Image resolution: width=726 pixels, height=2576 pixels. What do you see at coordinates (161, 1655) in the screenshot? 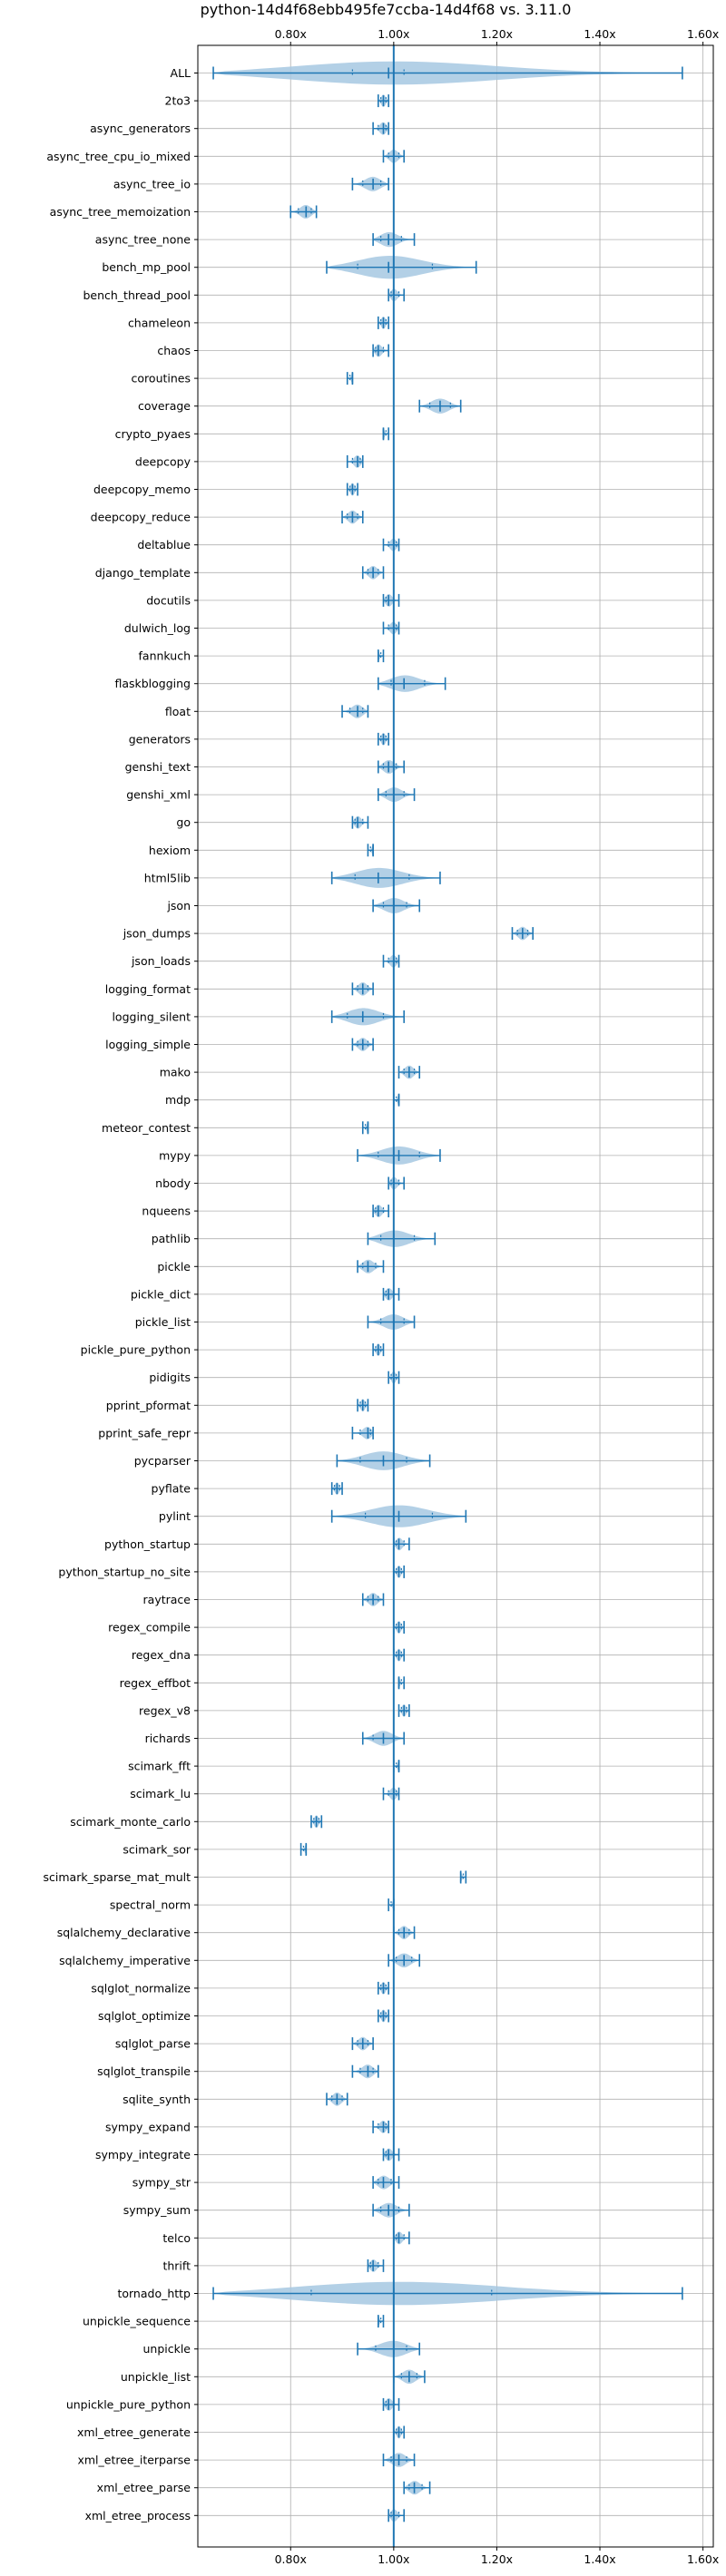
I see `benchmark-label: regex_dna` at bounding box center [161, 1655].